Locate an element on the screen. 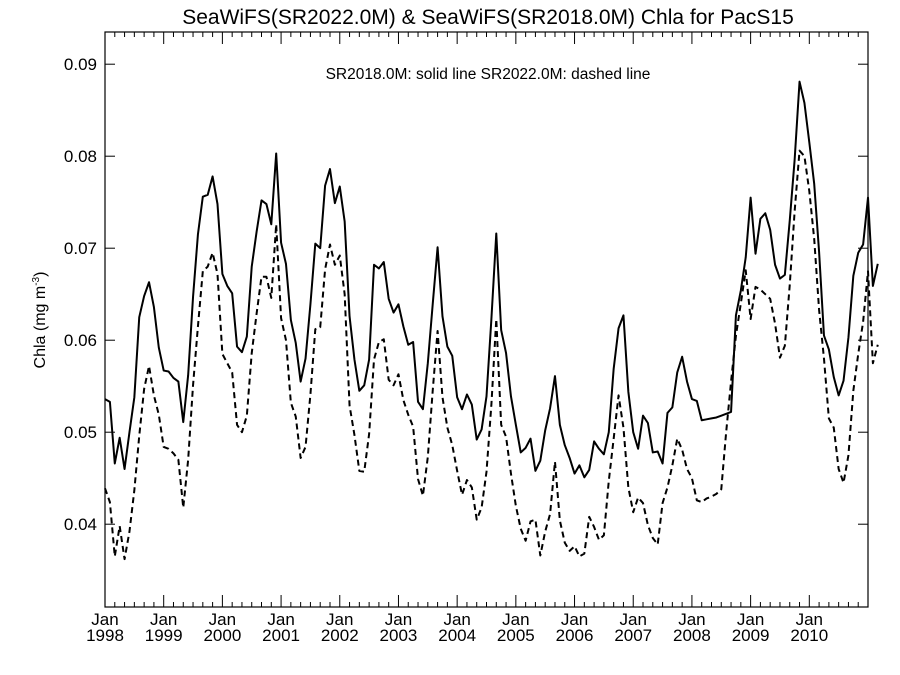 The width and height of the screenshot is (900, 675). y-tick-label: 0.06 is located at coordinates (80, 340).